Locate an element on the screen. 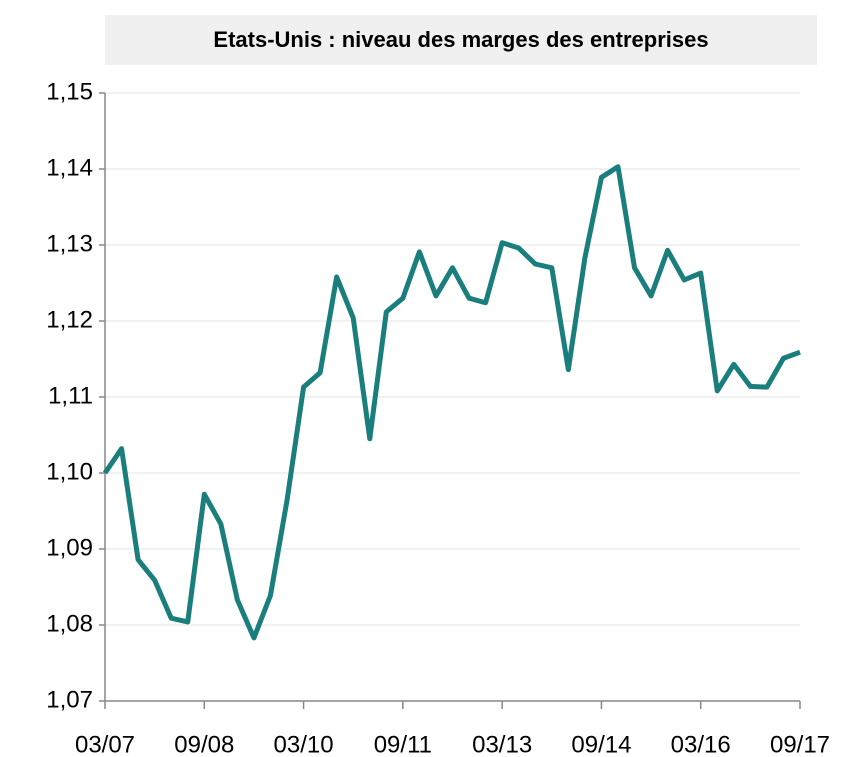 The height and width of the screenshot is (757, 843). title-box is located at coordinates (461, 40).